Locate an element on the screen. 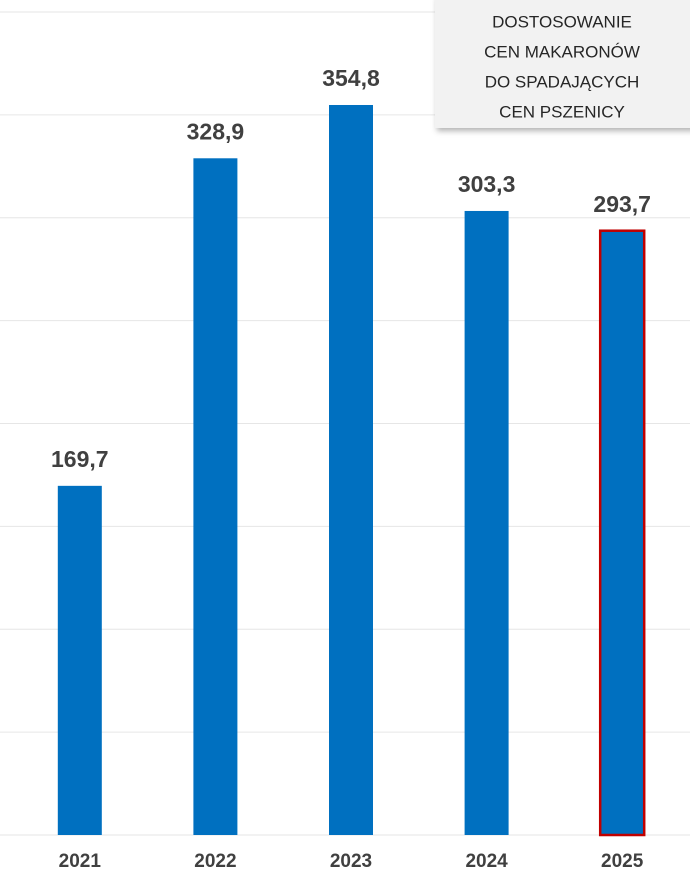 The width and height of the screenshot is (690, 875). annotation-box is located at coordinates (562, 64).